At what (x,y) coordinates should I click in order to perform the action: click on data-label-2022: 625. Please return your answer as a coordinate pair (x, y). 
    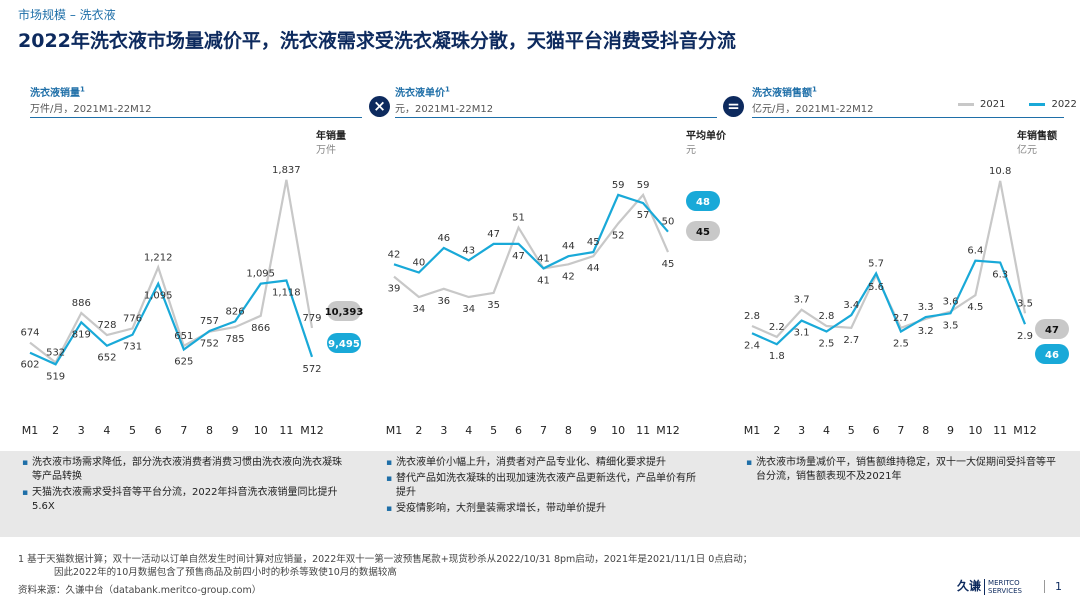
    Looking at the image, I should click on (183, 362).